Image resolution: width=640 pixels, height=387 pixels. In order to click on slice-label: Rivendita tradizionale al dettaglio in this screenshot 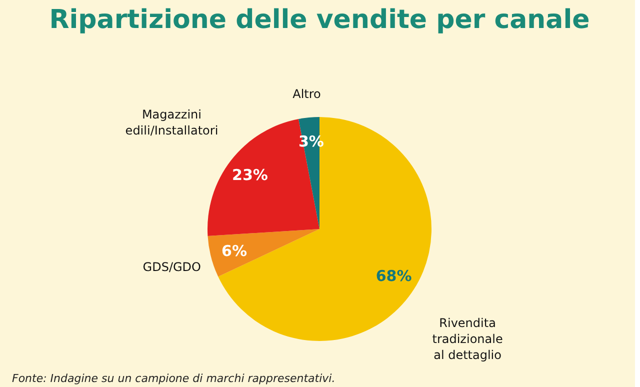, I will do `click(467, 339)`.